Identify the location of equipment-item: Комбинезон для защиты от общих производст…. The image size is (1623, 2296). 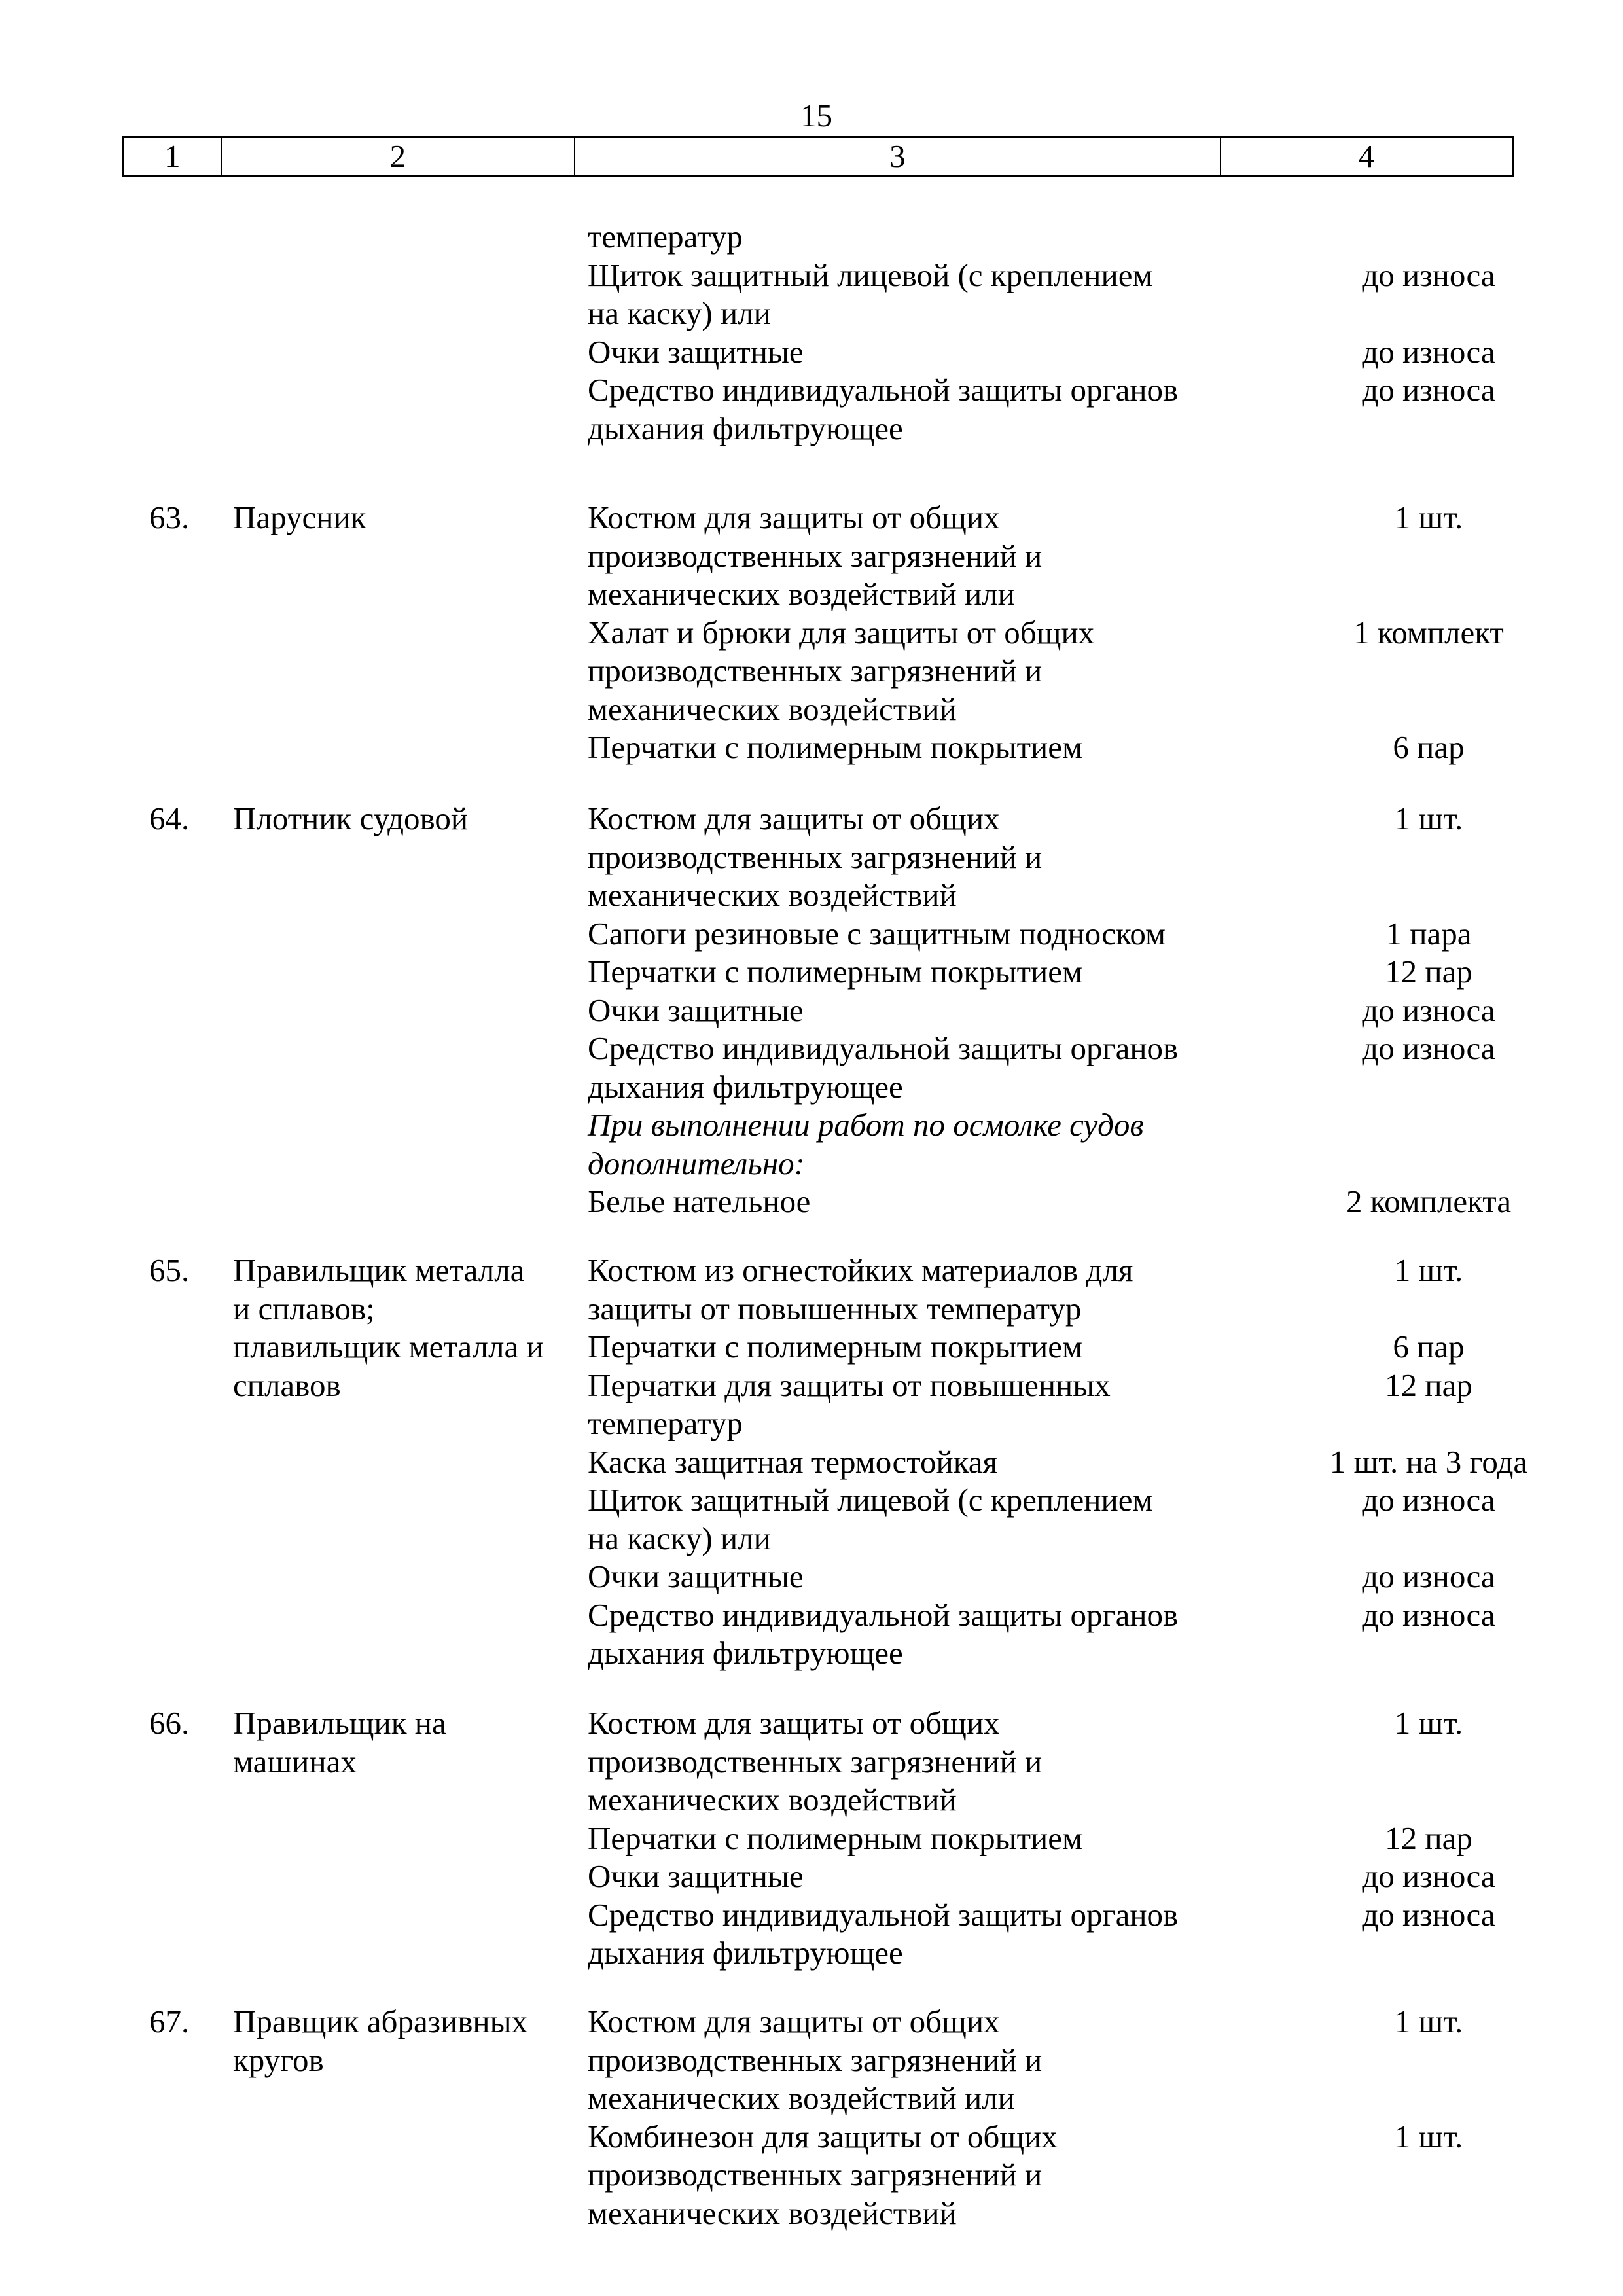
(1025, 2175).